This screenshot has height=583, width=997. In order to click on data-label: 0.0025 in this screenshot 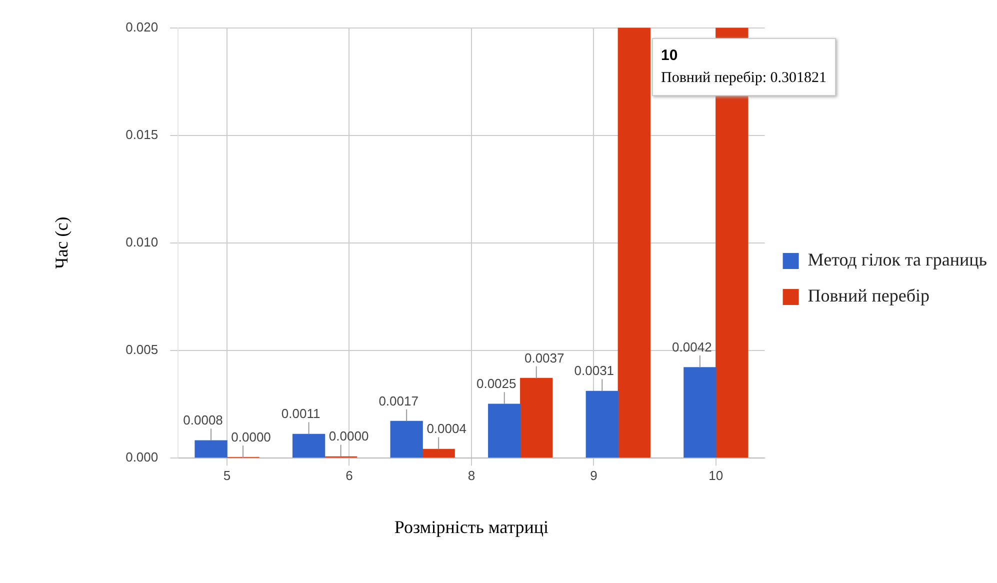, I will do `click(496, 384)`.